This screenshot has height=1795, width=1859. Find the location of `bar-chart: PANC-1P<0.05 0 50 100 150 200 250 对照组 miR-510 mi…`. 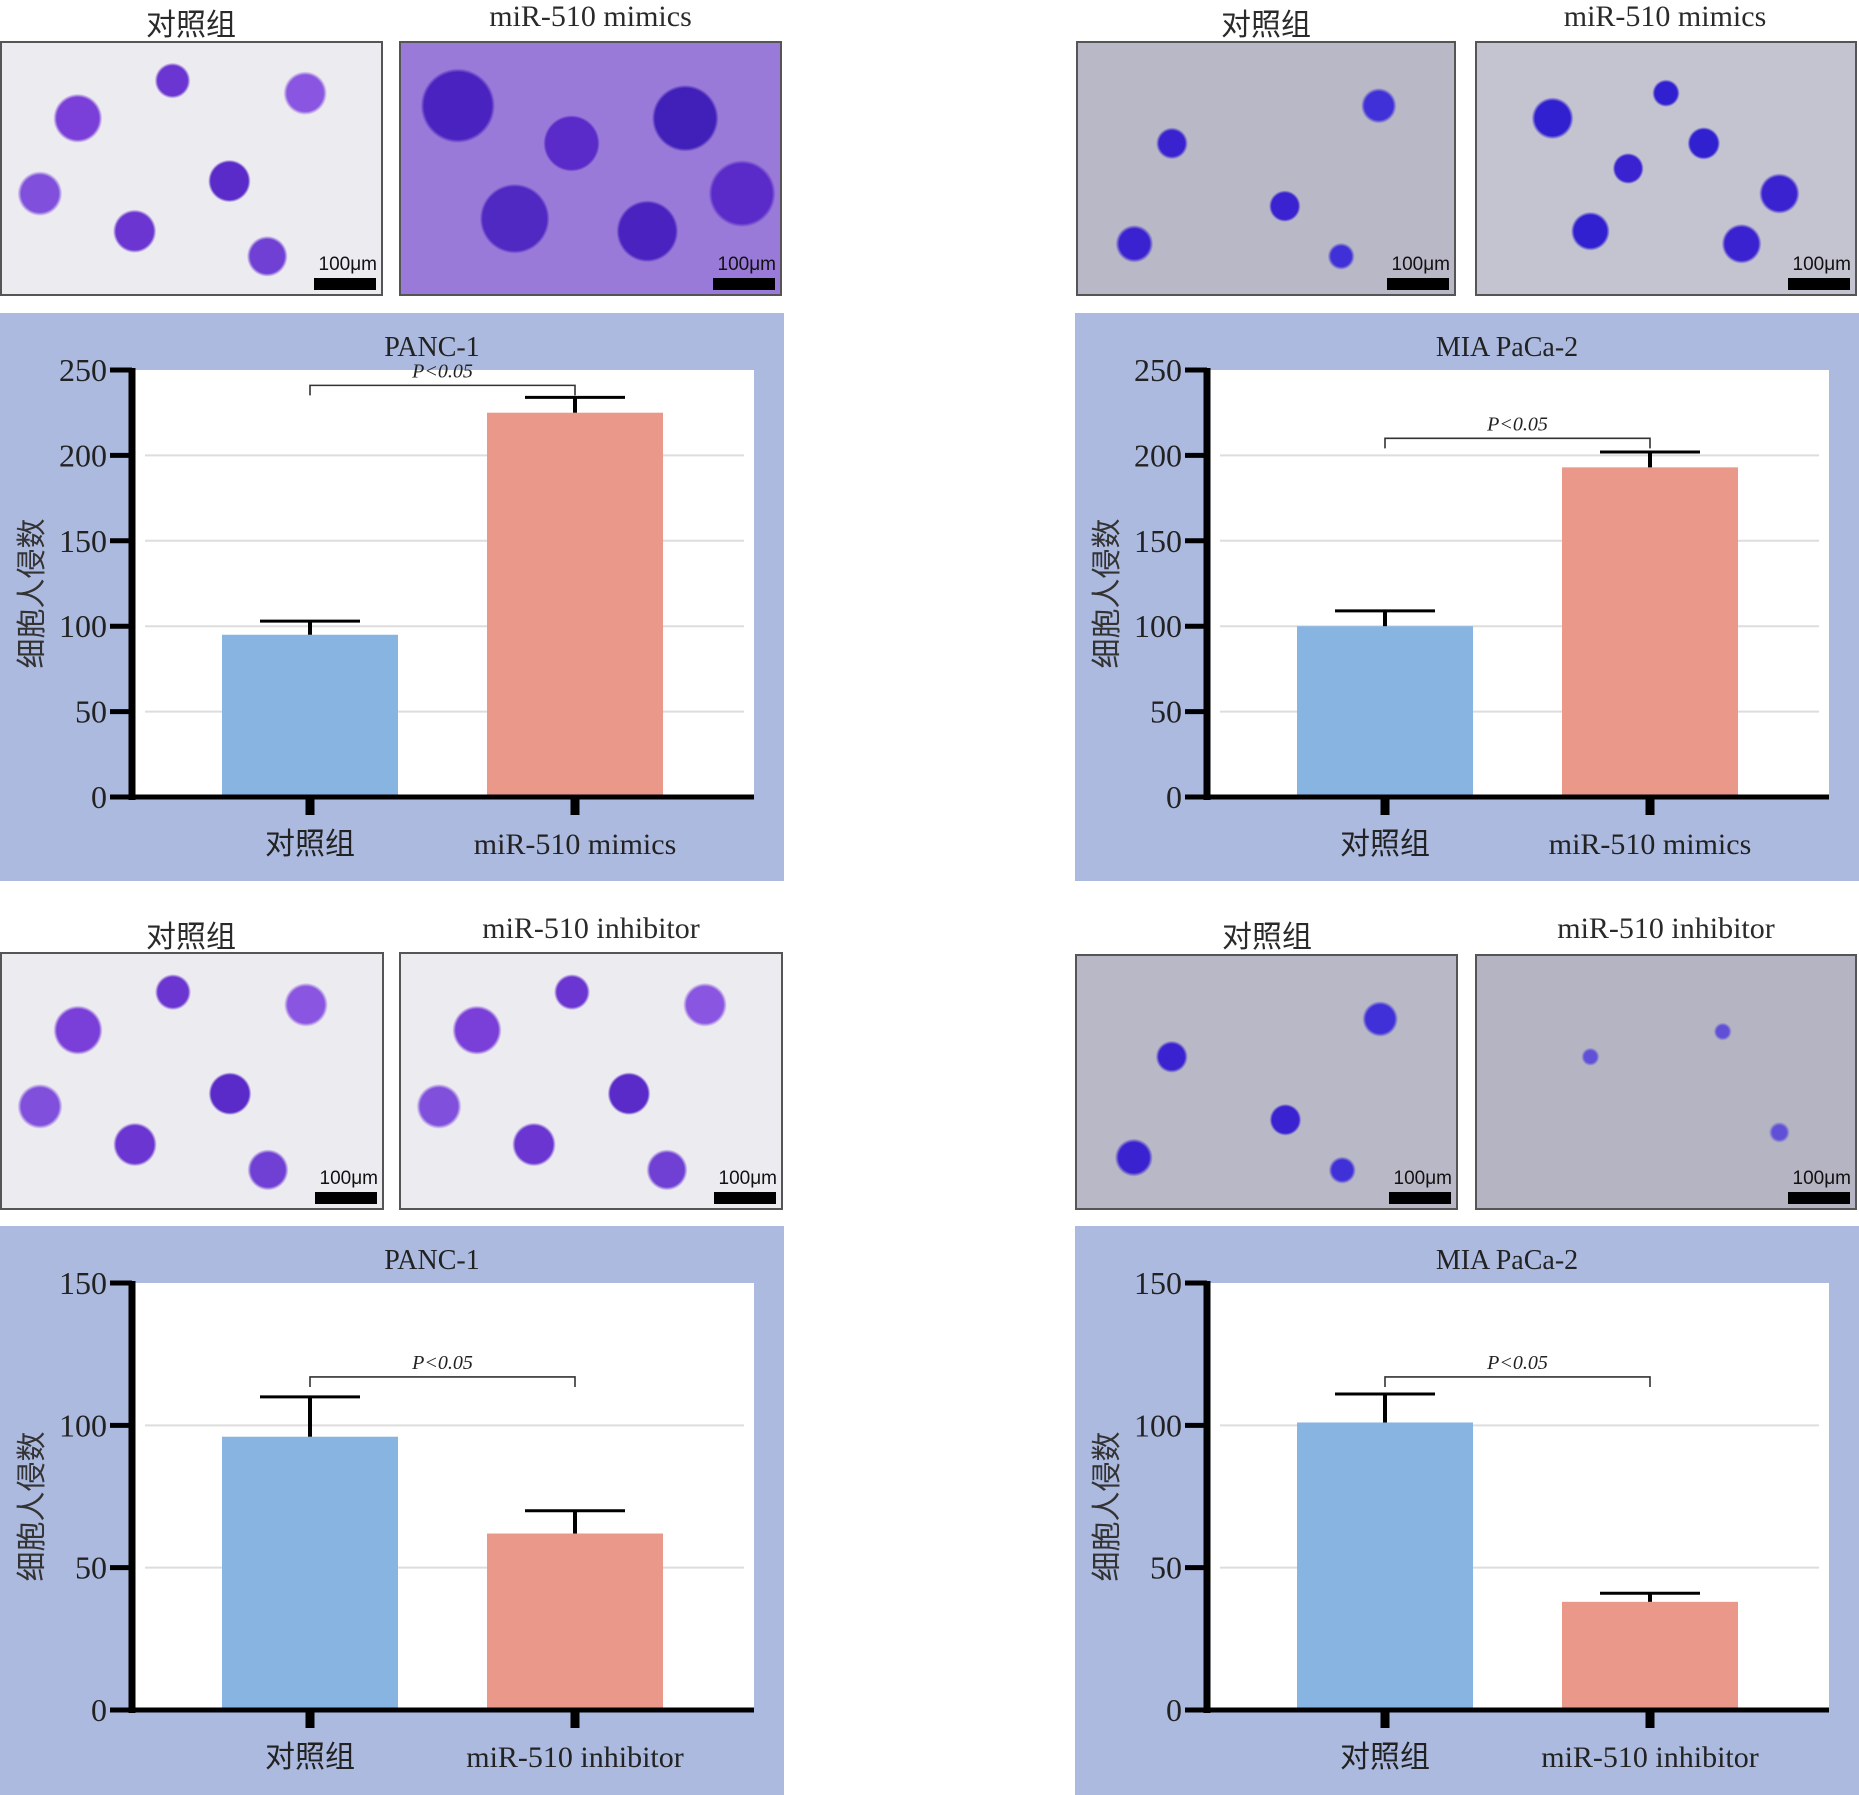

bar-chart: PANC-1P<0.05 0 50 100 150 200 250 对照组 miR-510 mi… is located at coordinates (385, 596).